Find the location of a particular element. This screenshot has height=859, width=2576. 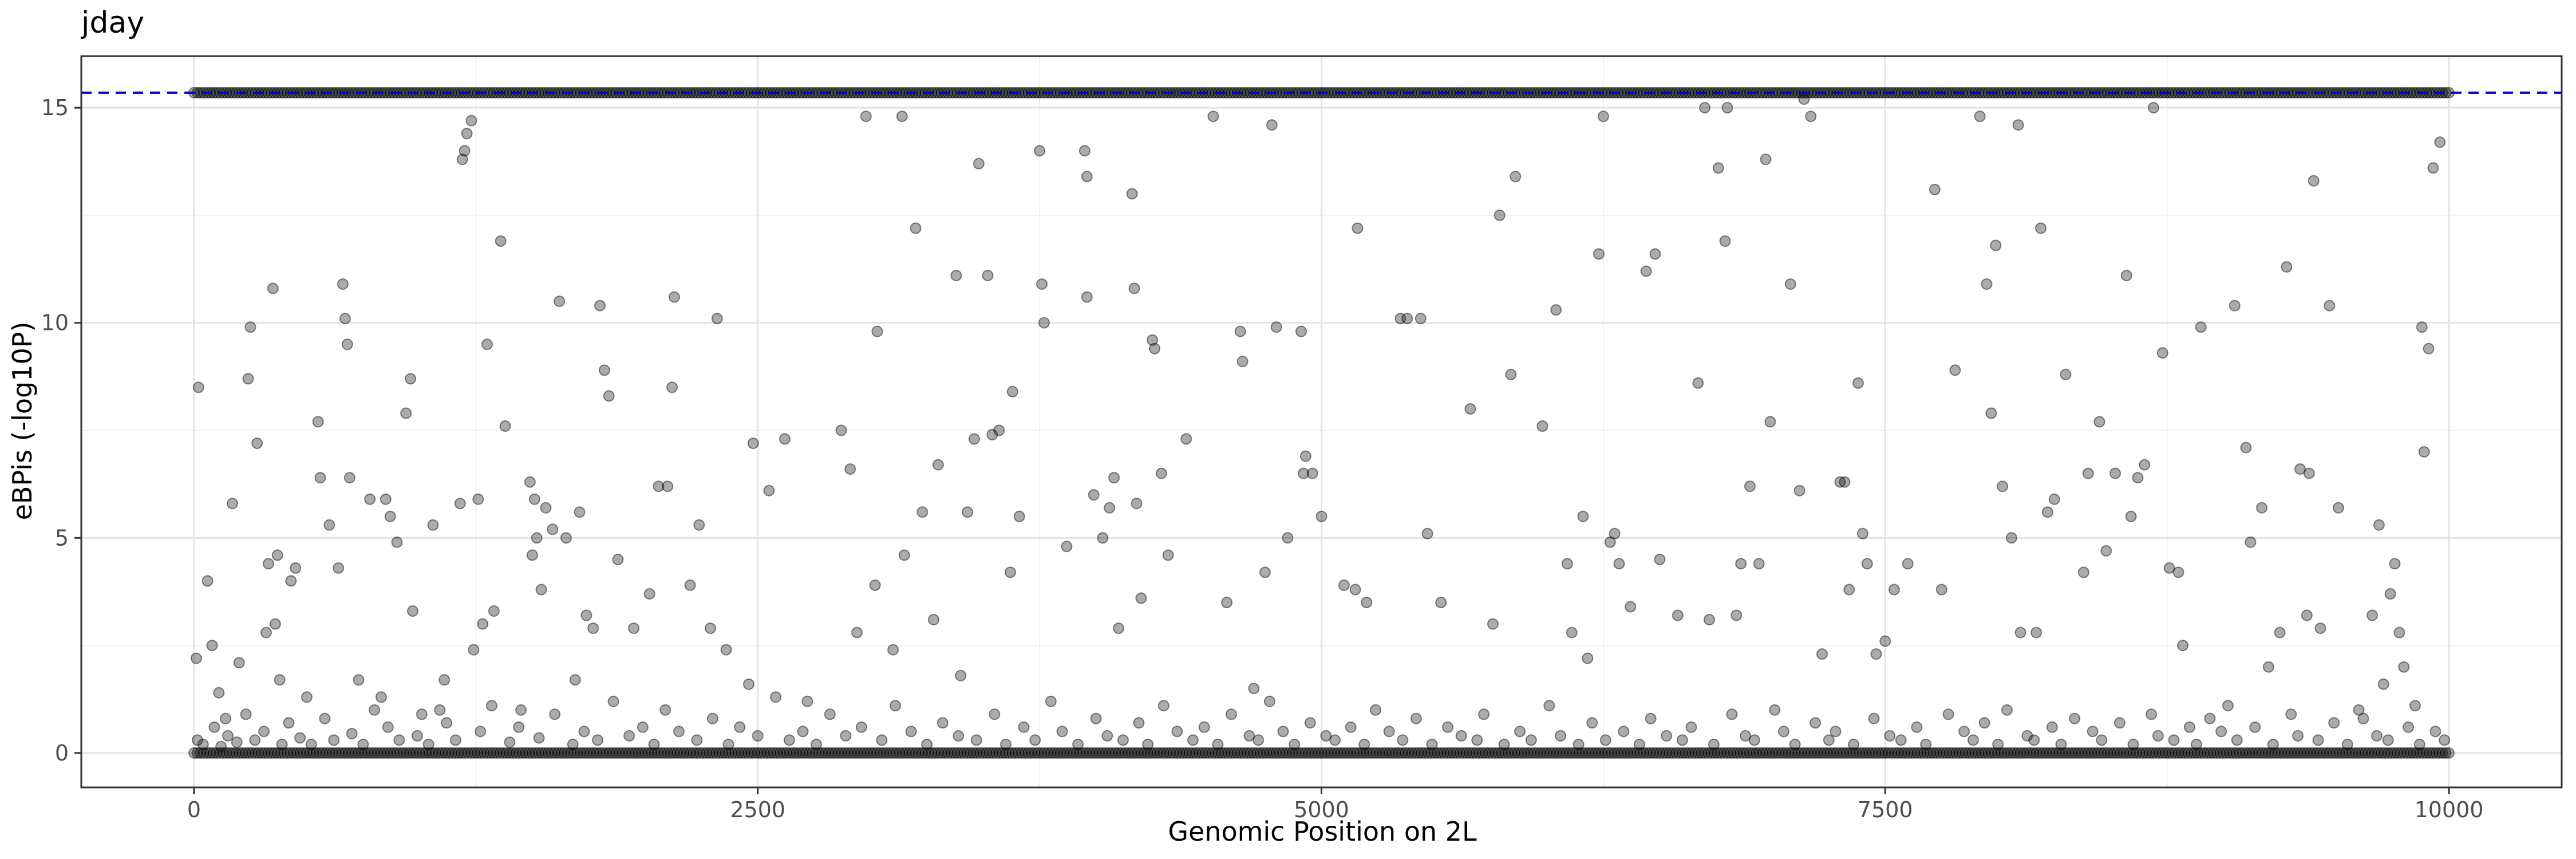

x-tick-label: 5000 is located at coordinates (1322, 809).